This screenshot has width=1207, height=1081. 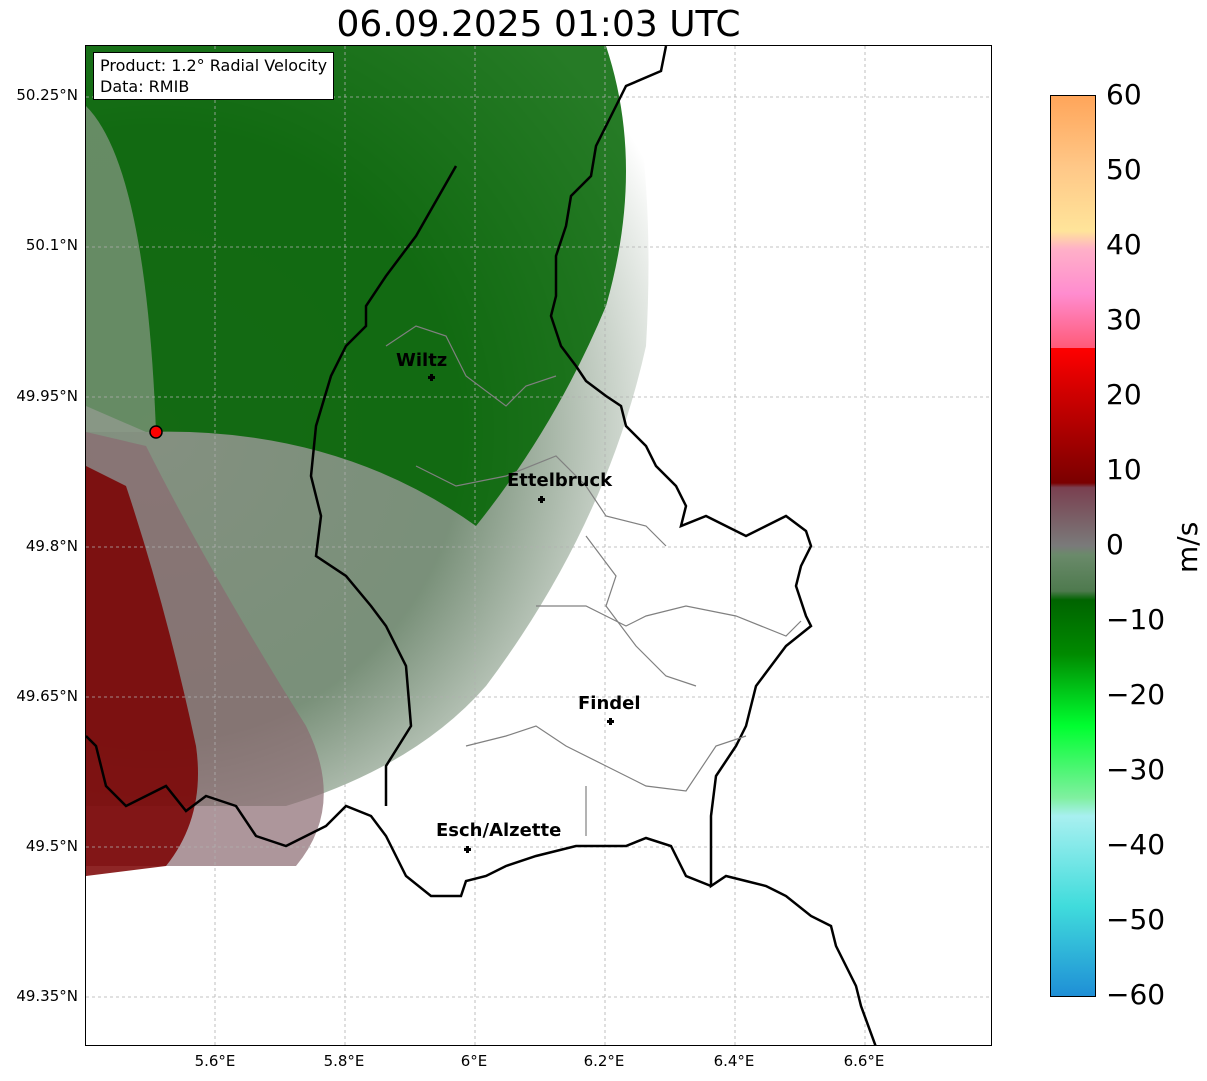 I want to click on map-title: 06.09.2025 01:03 UTC, so click(x=538, y=24).